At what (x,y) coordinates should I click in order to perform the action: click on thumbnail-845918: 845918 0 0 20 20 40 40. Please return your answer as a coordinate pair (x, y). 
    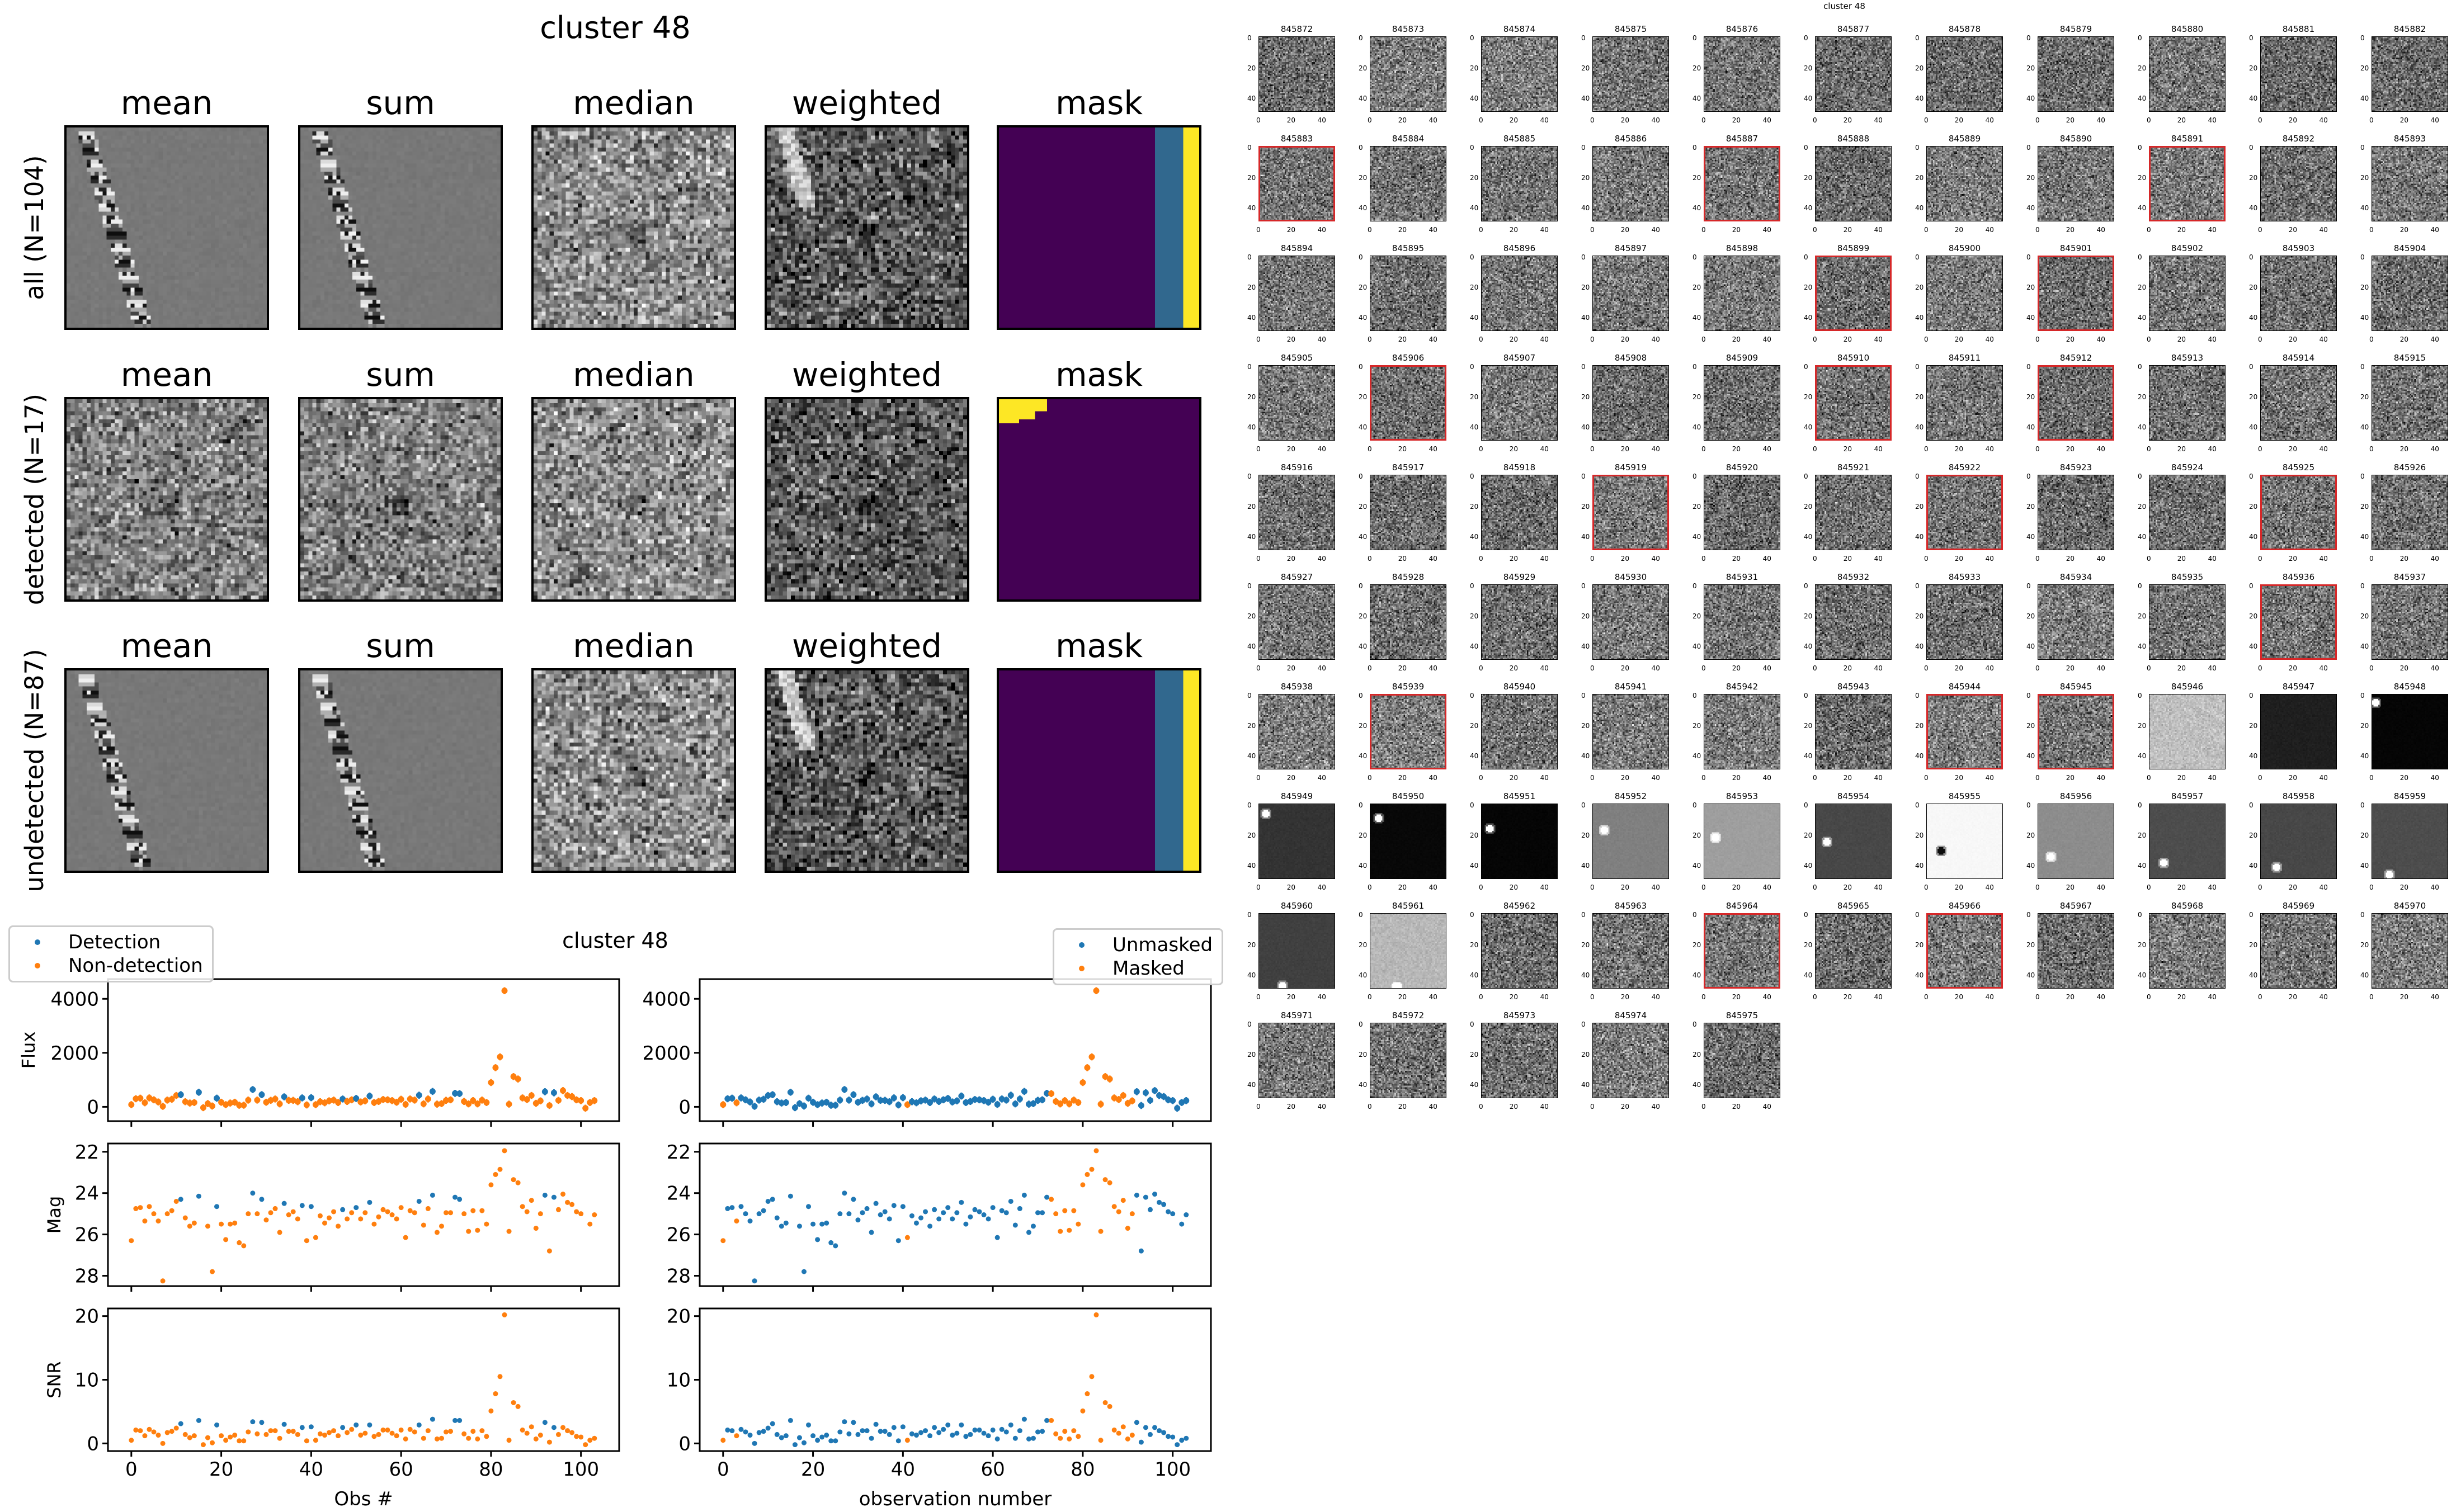
    Looking at the image, I should click on (1514, 512).